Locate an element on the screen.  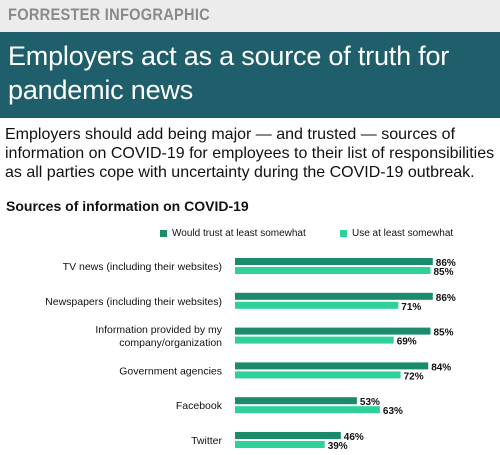
data-label: 71% is located at coordinates (411, 307).